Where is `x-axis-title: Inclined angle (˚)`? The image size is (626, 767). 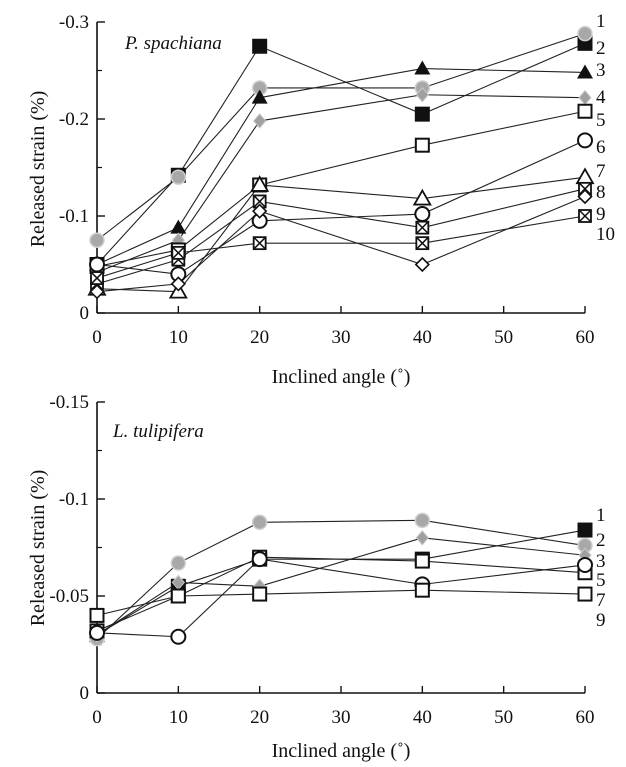 x-axis-title: Inclined angle (˚) is located at coordinates (341, 377).